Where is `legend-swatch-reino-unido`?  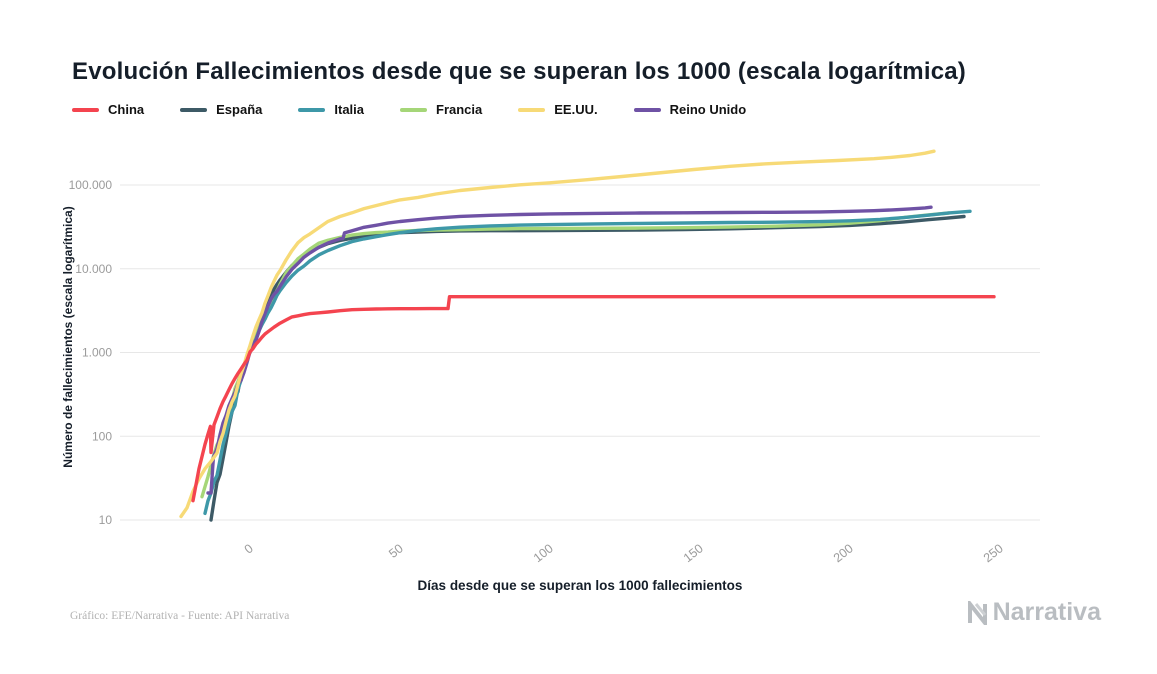 legend-swatch-reino-unido is located at coordinates (647, 109).